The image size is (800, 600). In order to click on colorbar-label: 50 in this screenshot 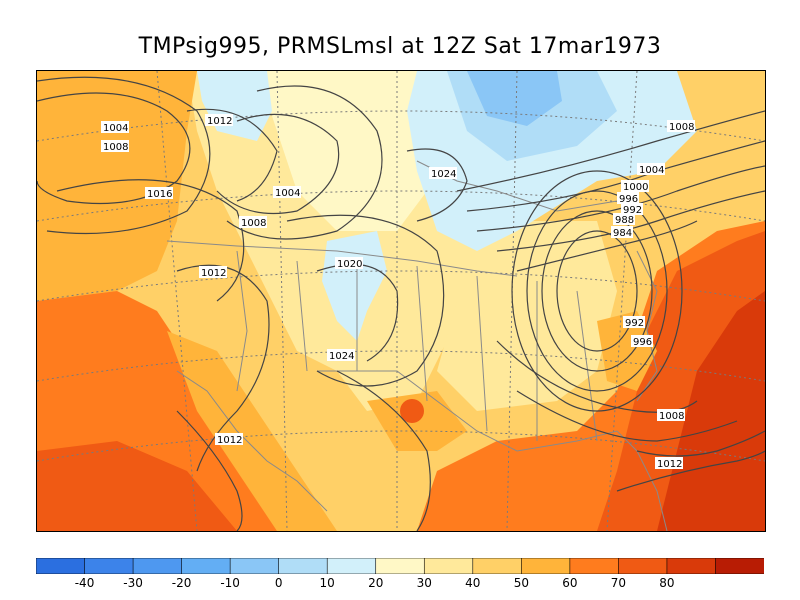, I will do `click(521, 583)`.